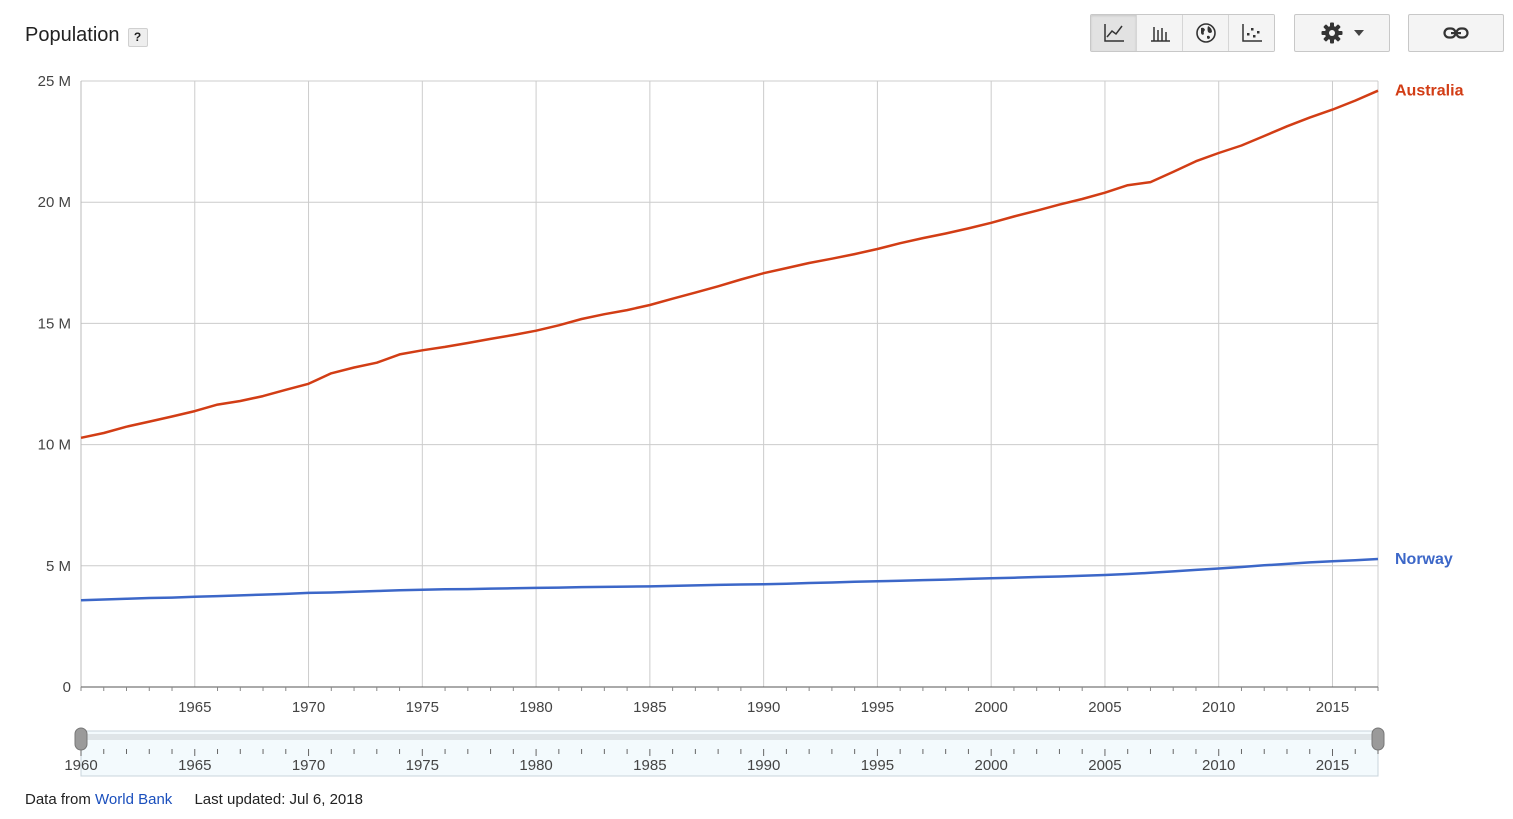 This screenshot has width=1513, height=819. I want to click on y-tick-label: 10 M, so click(54, 445).